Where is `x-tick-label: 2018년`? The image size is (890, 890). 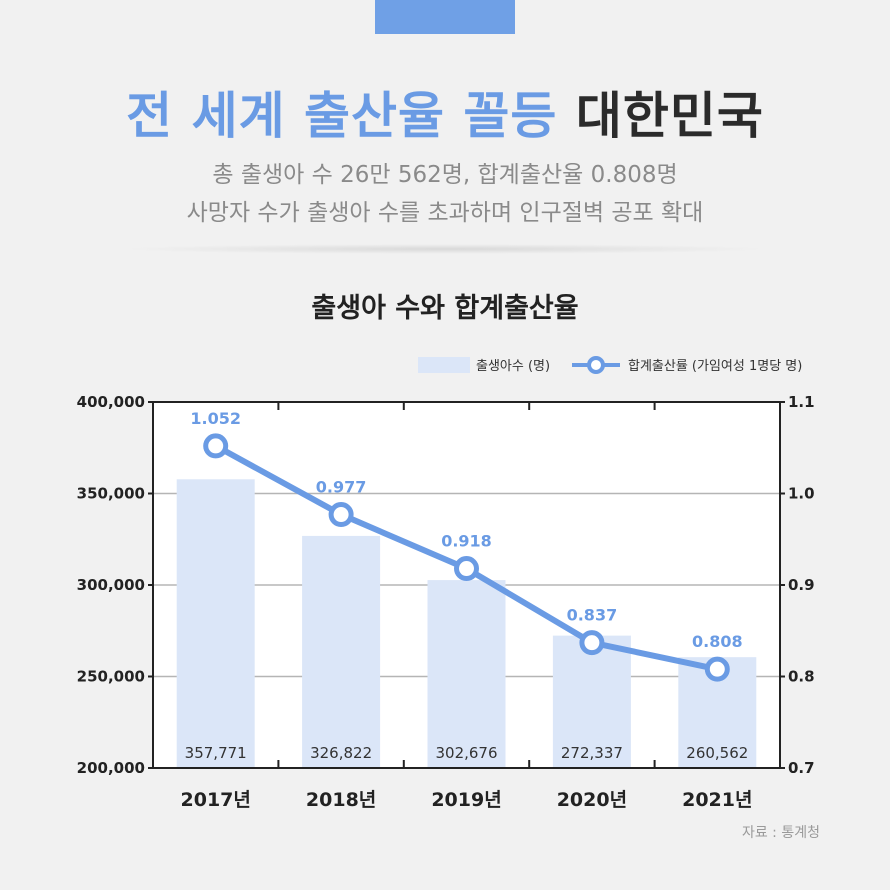 x-tick-label: 2018년 is located at coordinates (341, 800).